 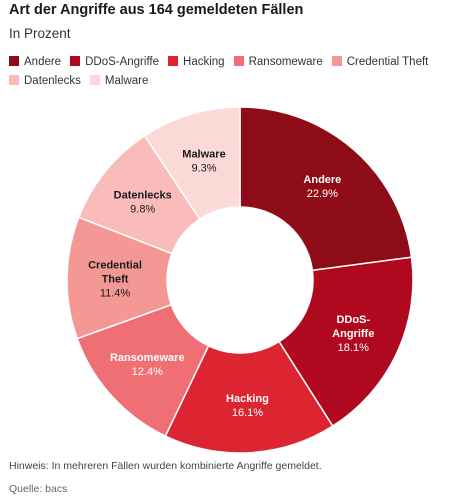 What do you see at coordinates (203, 161) in the screenshot?
I see `slice-label-malware: Malware 9.3%` at bounding box center [203, 161].